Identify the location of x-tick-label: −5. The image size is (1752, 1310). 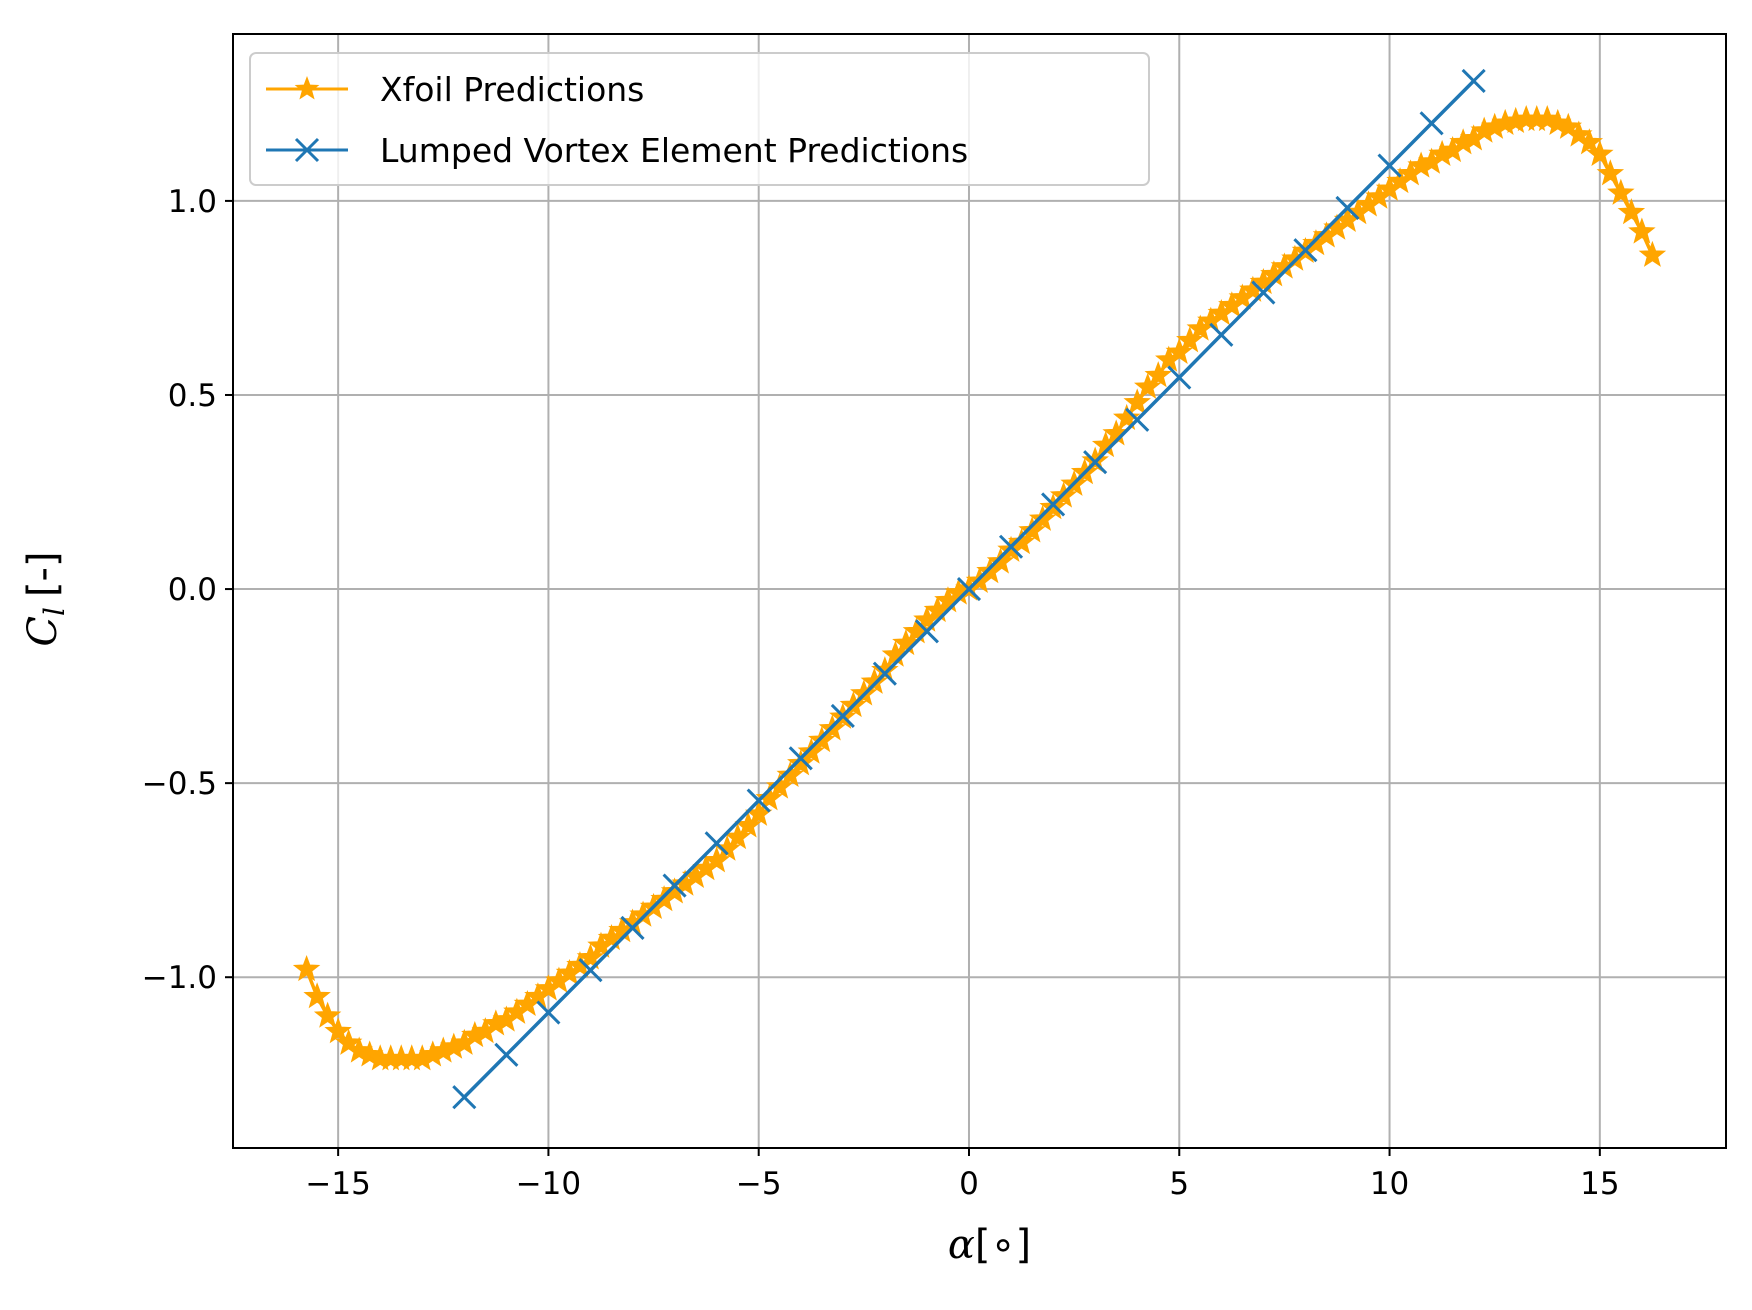
(759, 1184).